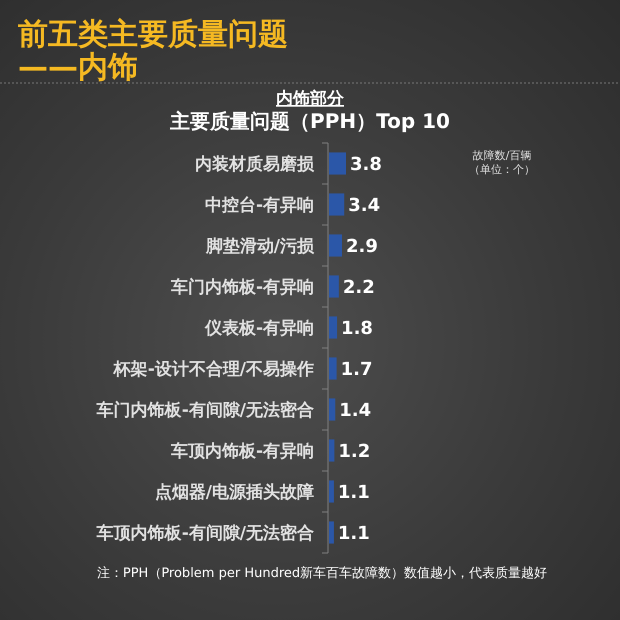 The image size is (620, 620). Describe the element at coordinates (362, 246) in the screenshot. I see `data-label: 2.9` at that location.